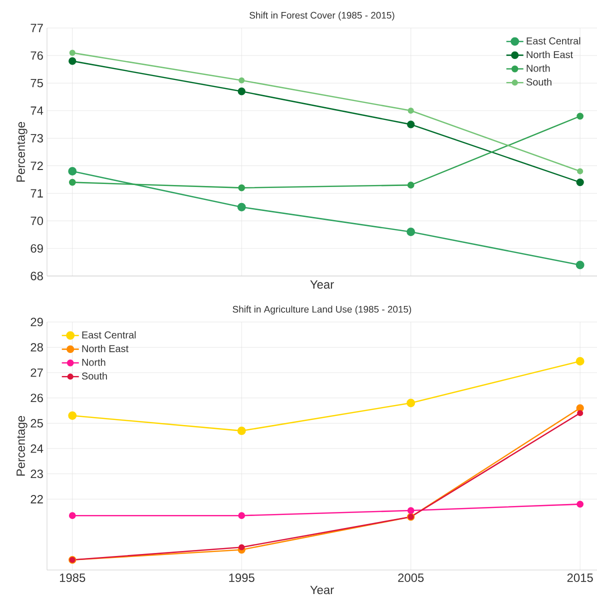  Describe the element at coordinates (36, 372) in the screenshot. I see `y-tick-label: 27` at that location.